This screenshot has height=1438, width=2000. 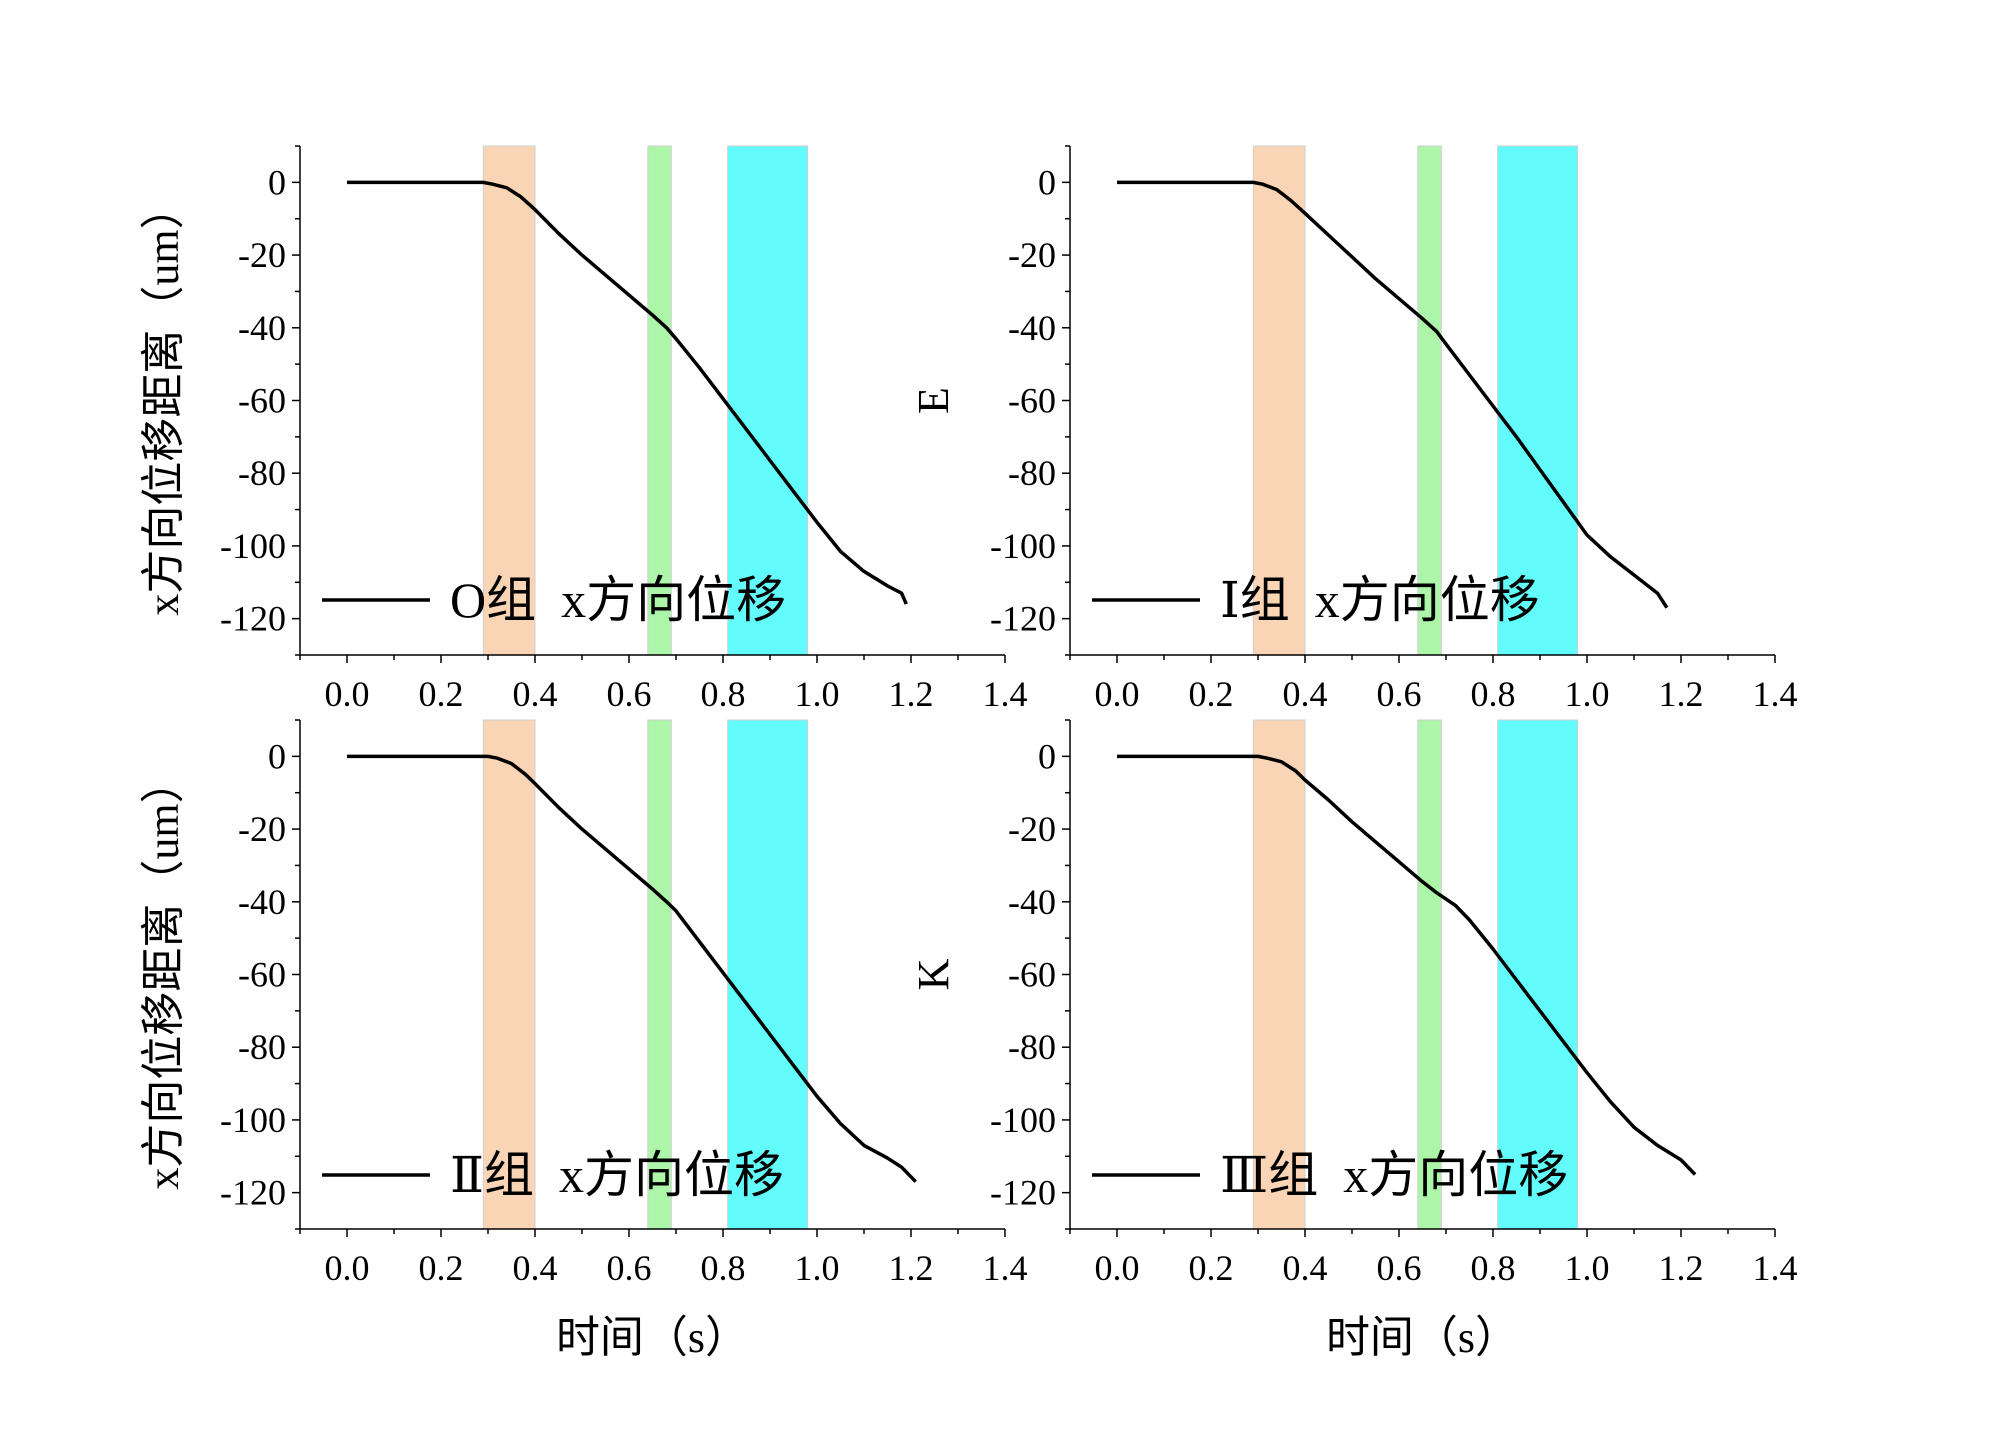 I want to click on legend: O组 x方向位移, so click(x=554, y=600).